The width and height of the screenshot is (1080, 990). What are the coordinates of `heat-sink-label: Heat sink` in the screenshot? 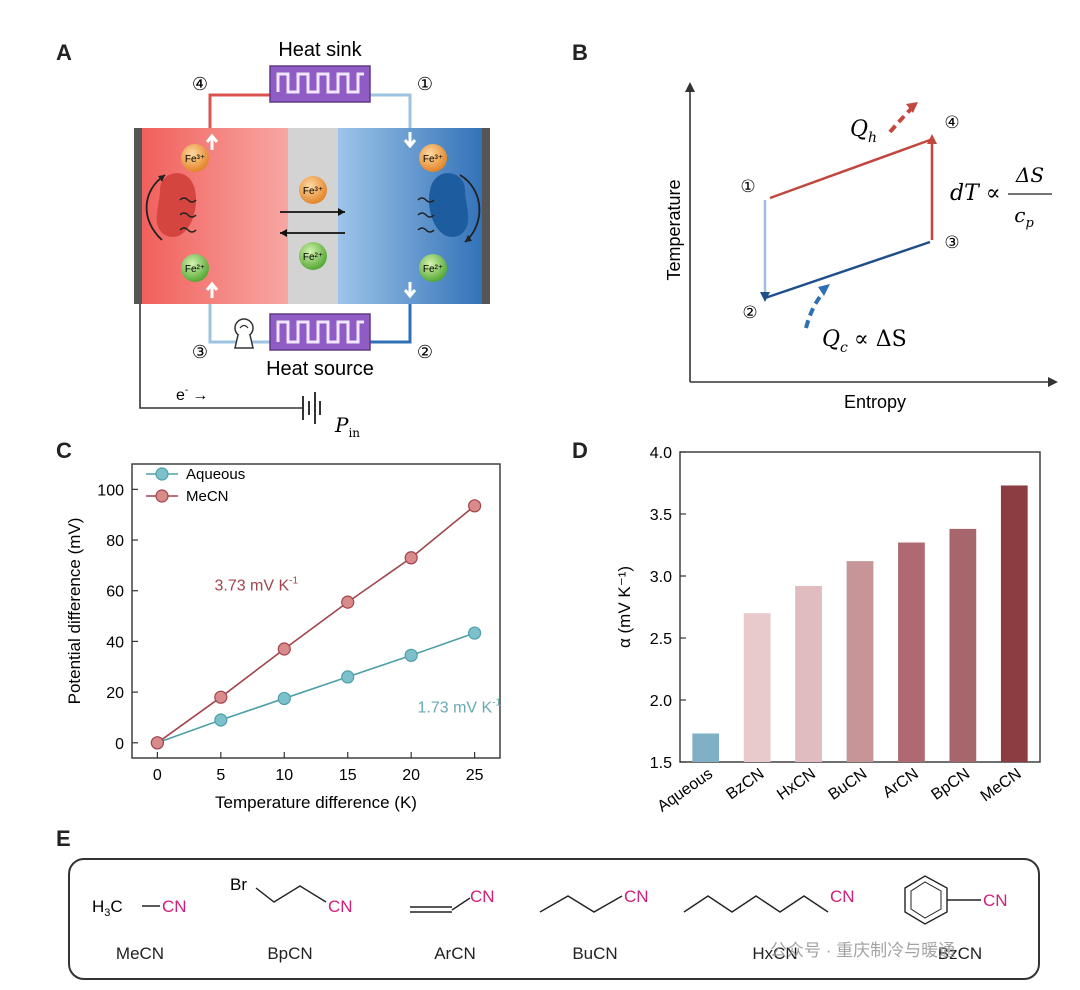 It's located at (320, 50).